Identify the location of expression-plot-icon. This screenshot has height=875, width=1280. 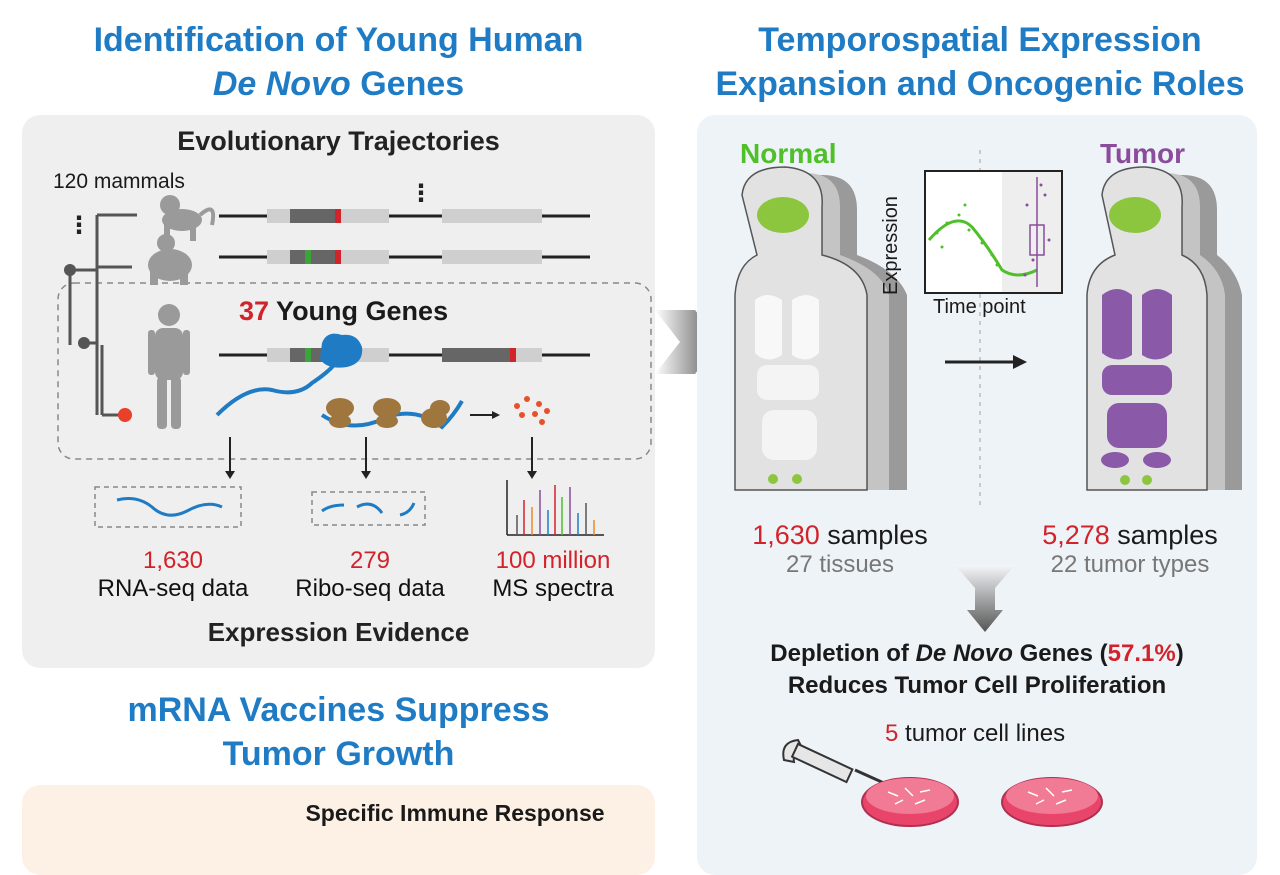
(993, 232).